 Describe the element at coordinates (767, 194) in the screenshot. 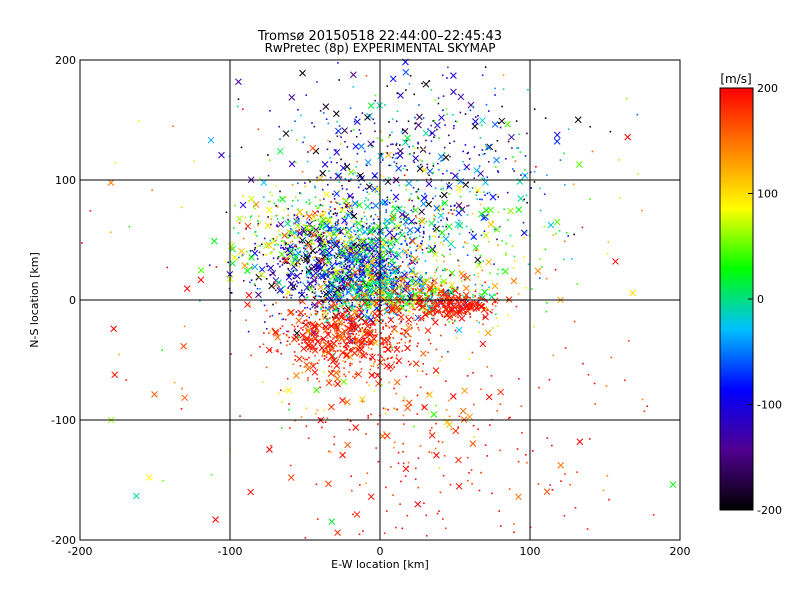

I see `colorbar-tick-label: 100` at that location.